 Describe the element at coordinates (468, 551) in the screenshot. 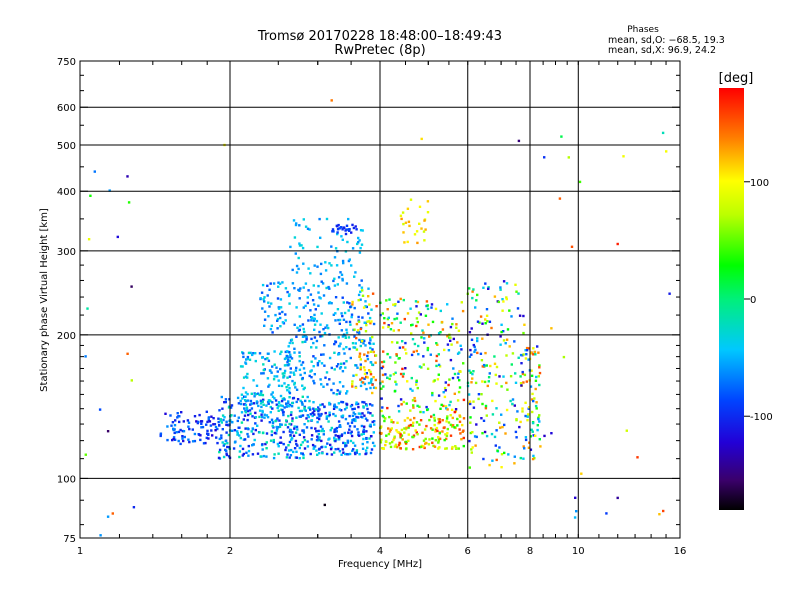

I see `x-tick-label: 6` at that location.